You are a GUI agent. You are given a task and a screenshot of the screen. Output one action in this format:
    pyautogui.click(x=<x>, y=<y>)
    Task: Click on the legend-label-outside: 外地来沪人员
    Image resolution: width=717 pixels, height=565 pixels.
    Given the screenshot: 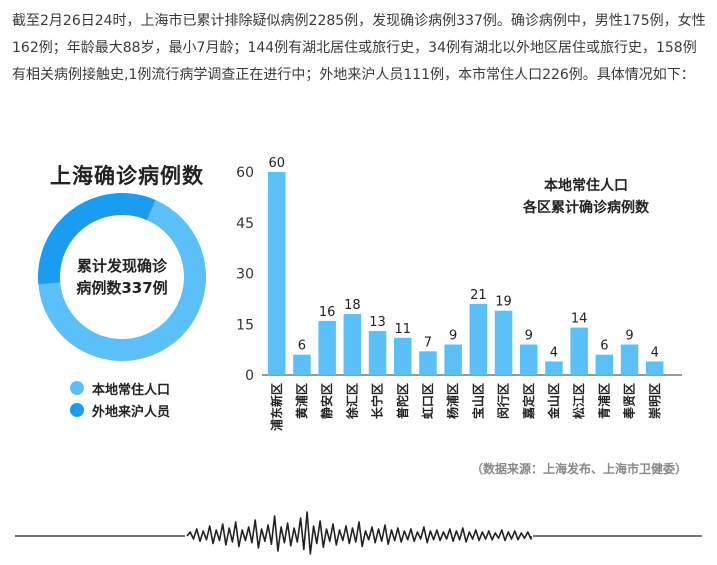 What is the action you would take?
    pyautogui.click(x=131, y=412)
    